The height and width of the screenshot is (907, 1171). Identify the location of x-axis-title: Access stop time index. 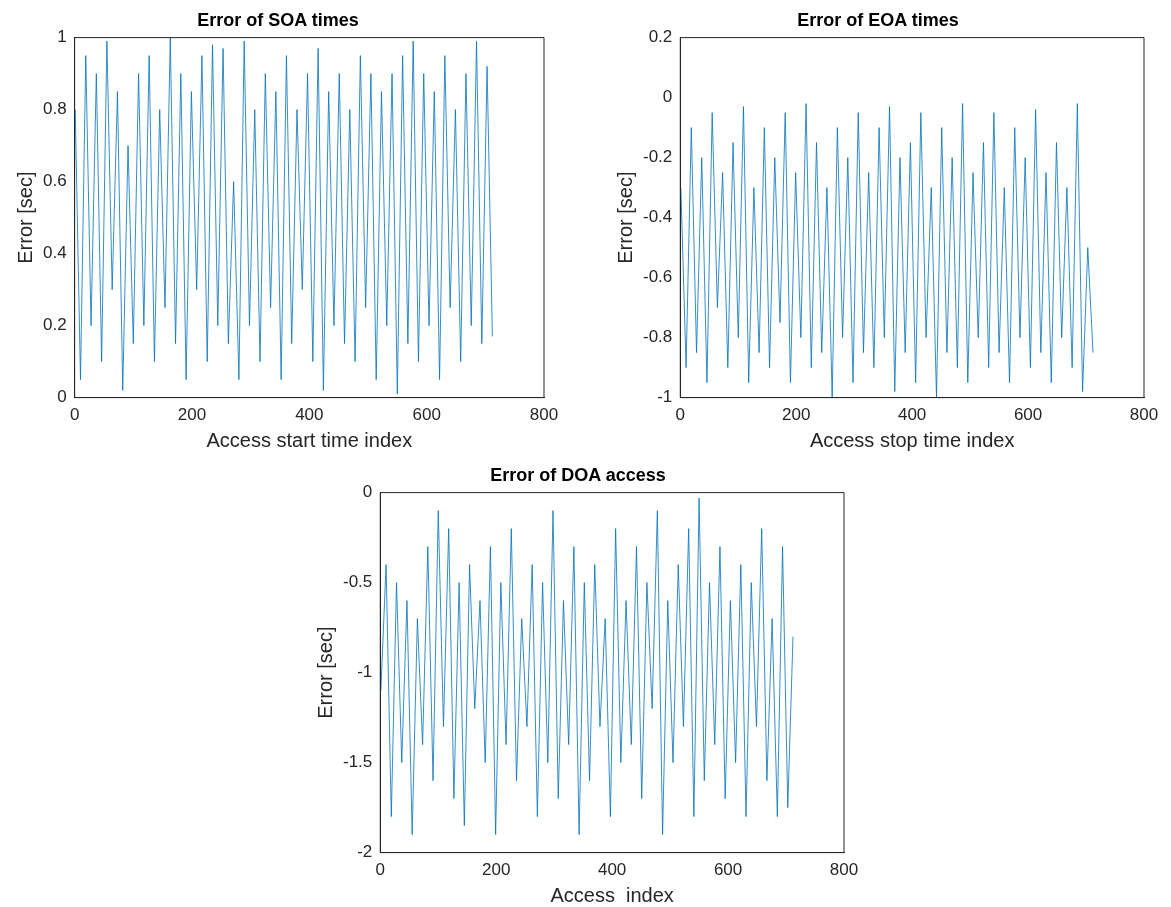
(912, 439).